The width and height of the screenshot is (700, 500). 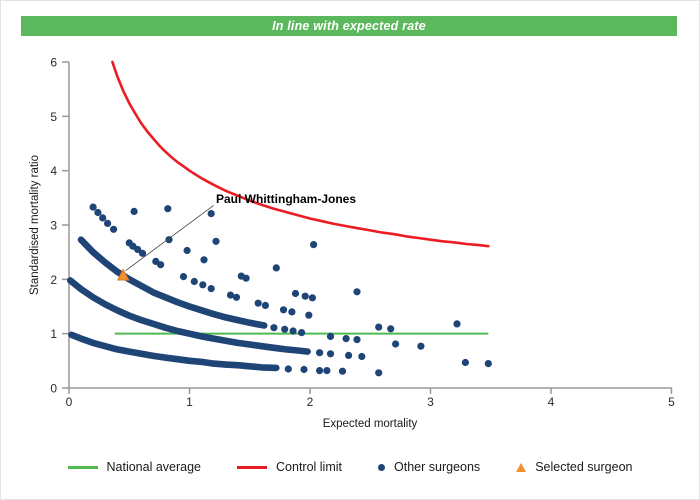 What do you see at coordinates (430, 402) in the screenshot?
I see `x-tick-label: 3` at bounding box center [430, 402].